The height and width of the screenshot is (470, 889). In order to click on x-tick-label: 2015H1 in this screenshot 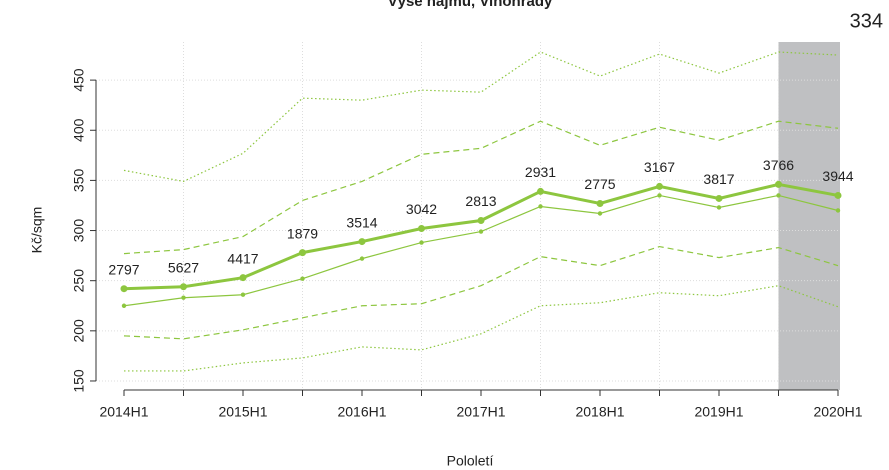, I will do `click(242, 412)`.